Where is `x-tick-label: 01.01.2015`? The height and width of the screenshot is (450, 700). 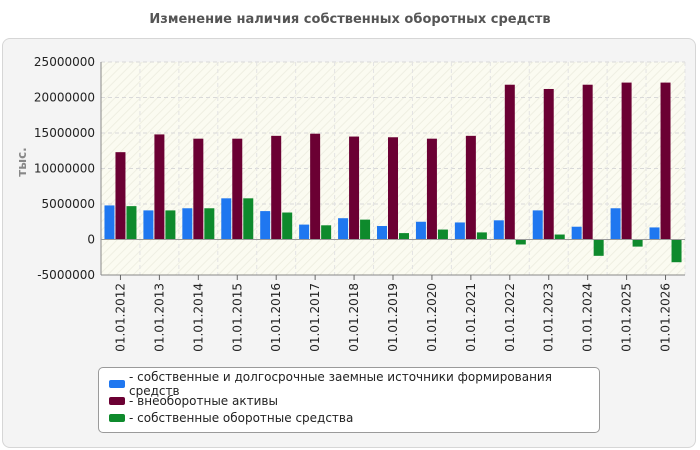 x-tick-label: 01.01.2015 is located at coordinates (237, 317).